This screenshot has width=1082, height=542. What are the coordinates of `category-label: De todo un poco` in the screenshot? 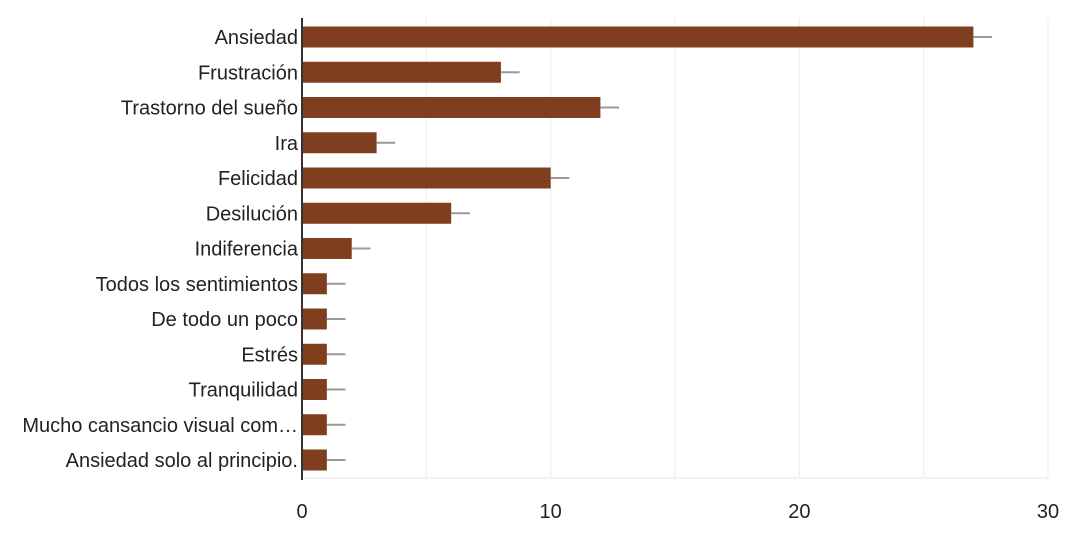 It's located at (224, 320).